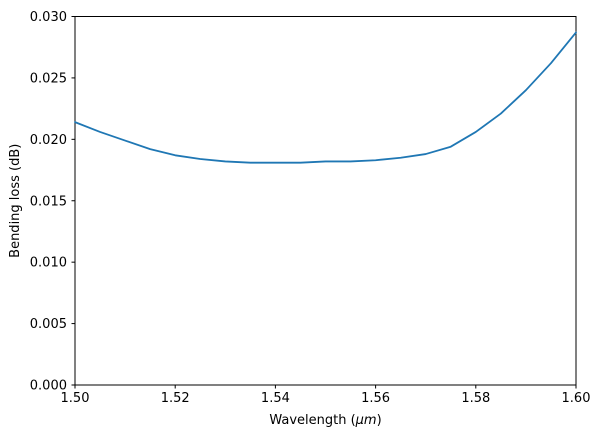 The width and height of the screenshot is (600, 442). Describe the element at coordinates (75, 398) in the screenshot. I see `x-tick-label: 1.50` at that location.